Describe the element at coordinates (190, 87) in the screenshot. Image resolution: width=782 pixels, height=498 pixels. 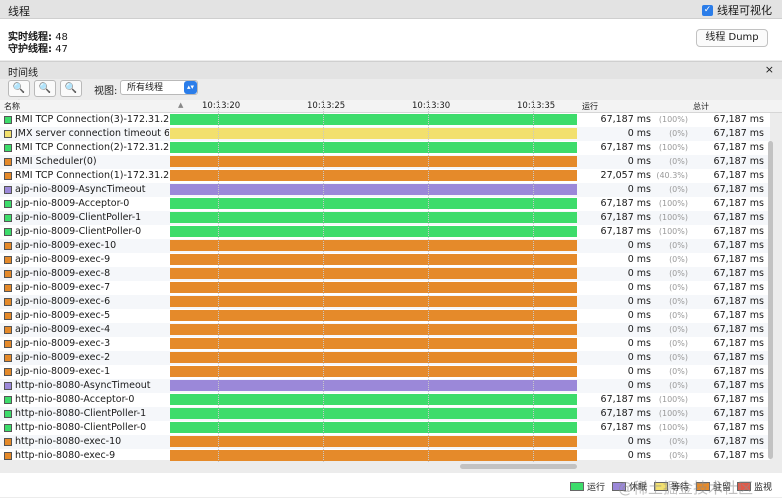
I see `select-arrows-icon: ▴▾` at that location.